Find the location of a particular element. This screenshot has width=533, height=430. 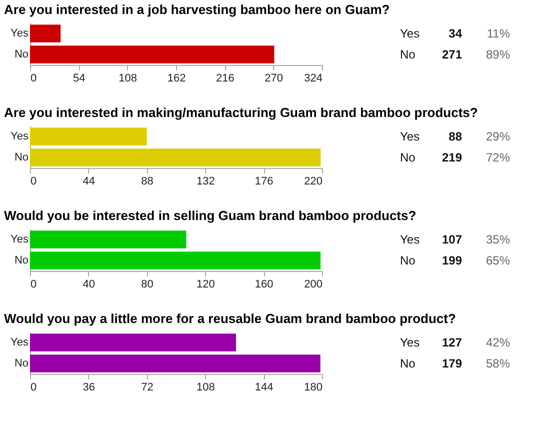

data-label: 88 is located at coordinates (455, 137).